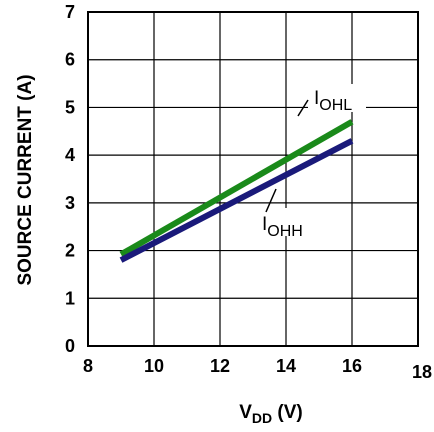 The width and height of the screenshot is (434, 432). Describe the element at coordinates (257, 369) in the screenshot. I see `x-tick-labels: 8 10 12 14 16 18` at that location.